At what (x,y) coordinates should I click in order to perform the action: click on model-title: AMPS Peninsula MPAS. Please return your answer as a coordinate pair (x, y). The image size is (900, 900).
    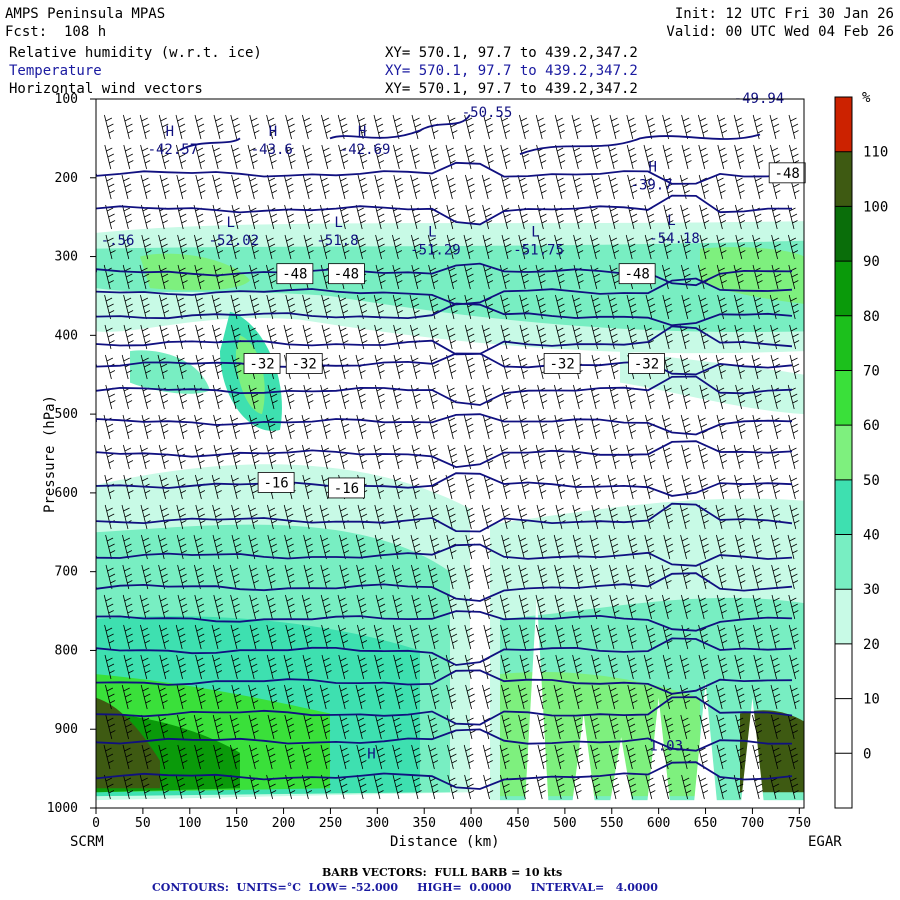
    Looking at the image, I should click on (85, 14).